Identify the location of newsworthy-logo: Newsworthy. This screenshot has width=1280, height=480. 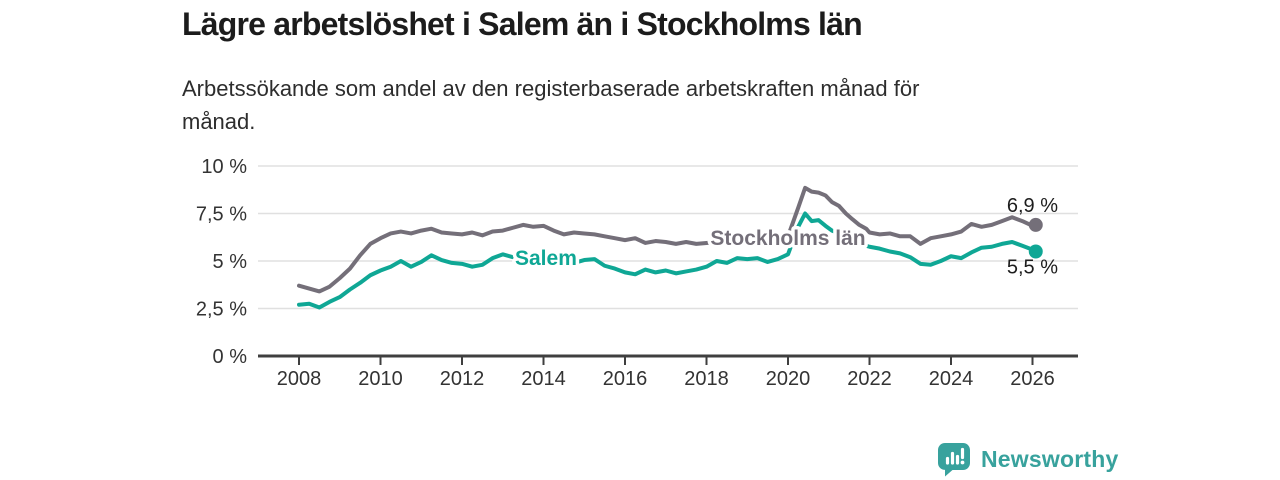
(1027, 459).